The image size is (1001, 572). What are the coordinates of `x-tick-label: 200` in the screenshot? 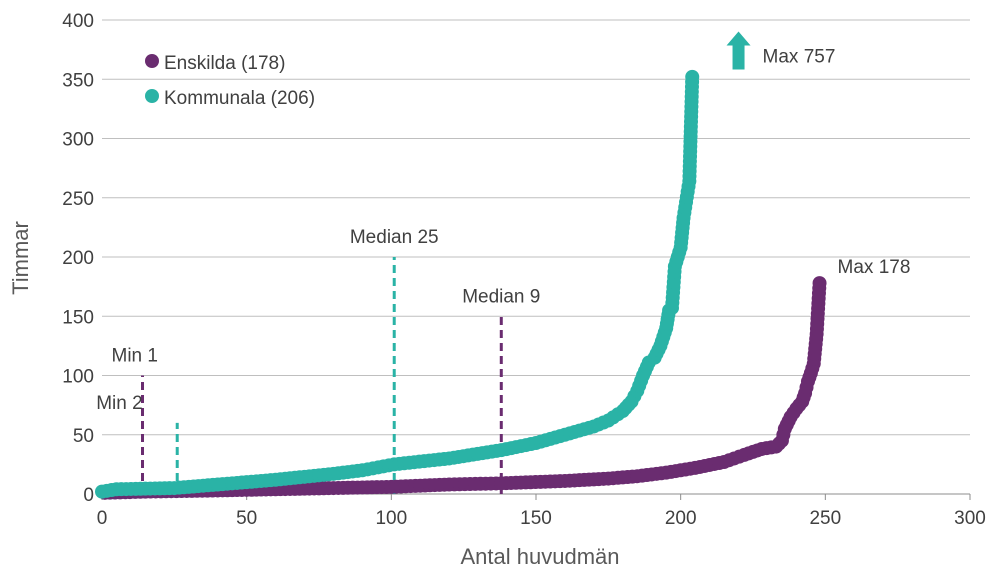 It's located at (681, 518).